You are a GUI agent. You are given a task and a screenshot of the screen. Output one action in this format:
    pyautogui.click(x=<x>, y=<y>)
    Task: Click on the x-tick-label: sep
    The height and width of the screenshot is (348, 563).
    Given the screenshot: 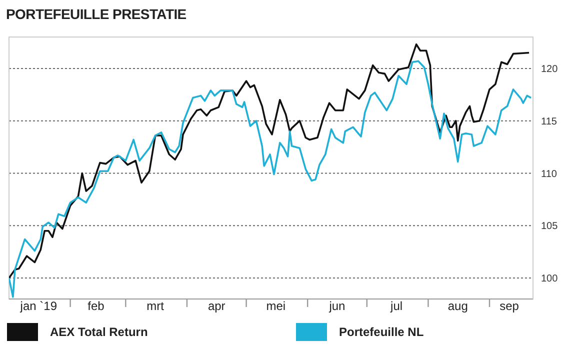 What is the action you would take?
    pyautogui.click(x=510, y=306)
    